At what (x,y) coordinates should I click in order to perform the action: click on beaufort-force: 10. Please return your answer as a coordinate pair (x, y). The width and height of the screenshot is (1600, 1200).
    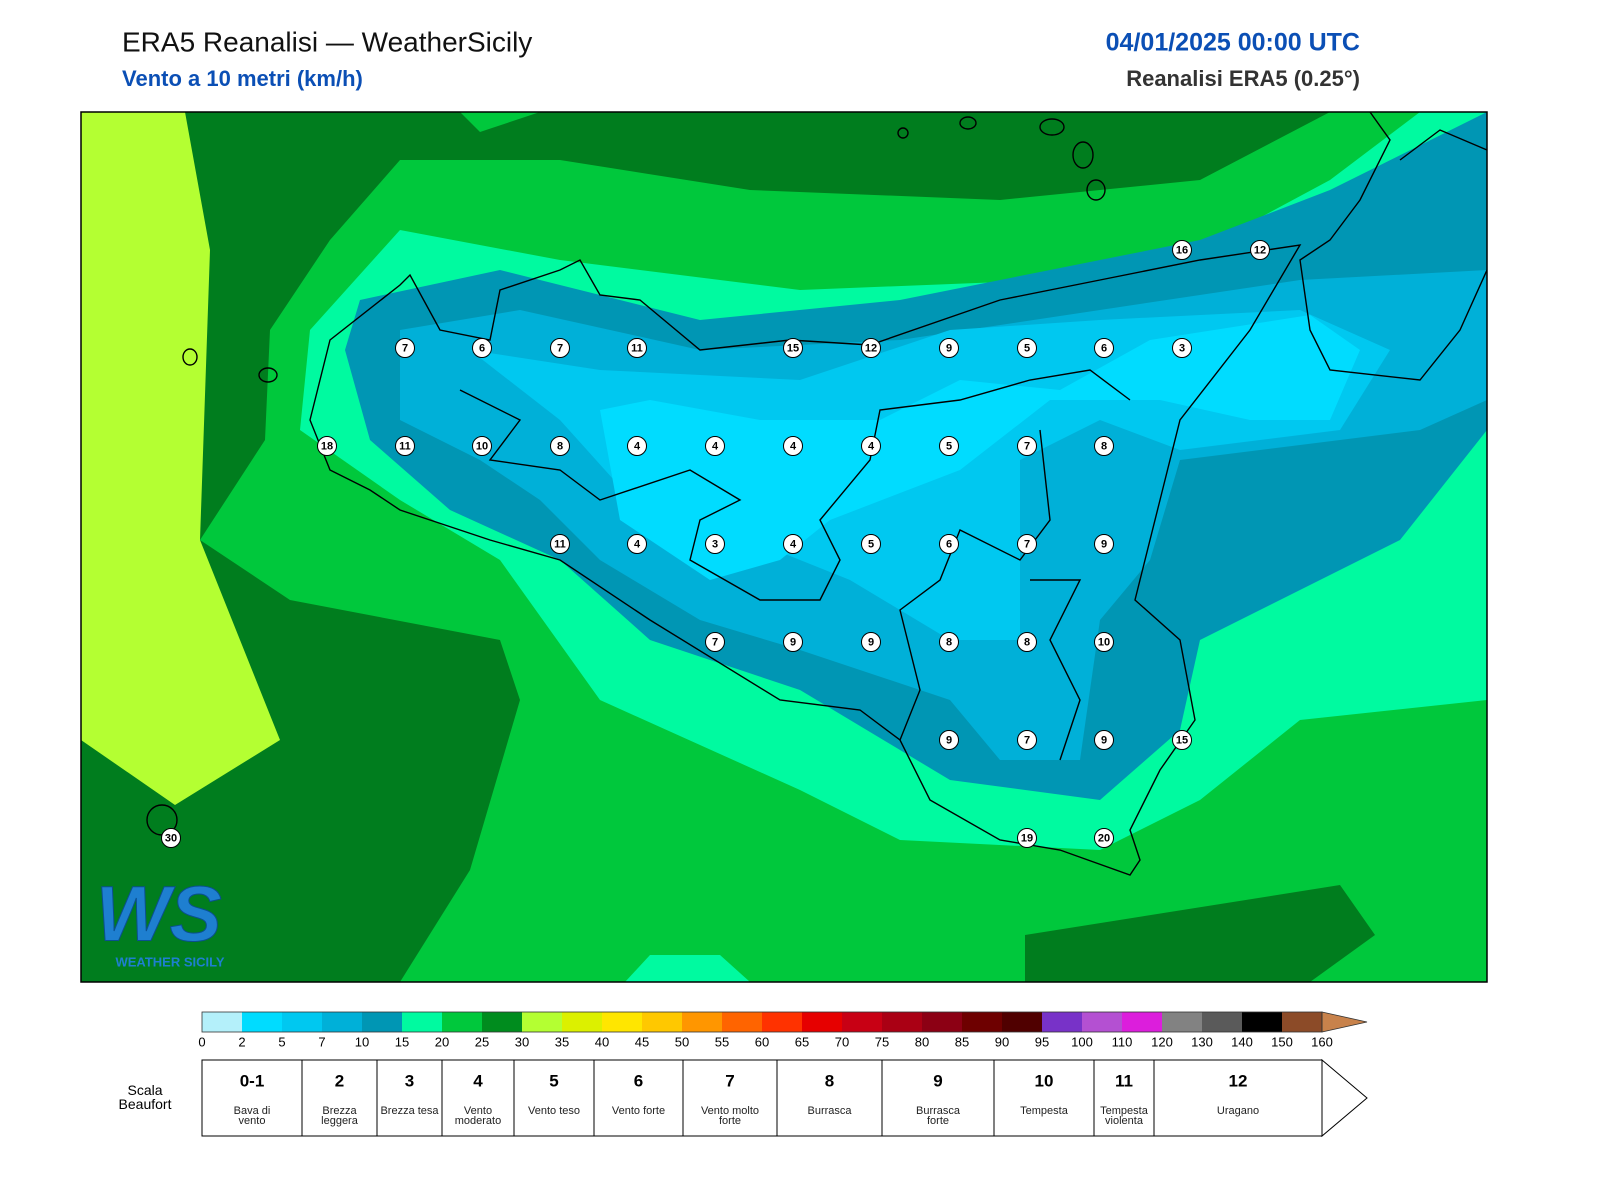
    Looking at the image, I should click on (1044, 1080).